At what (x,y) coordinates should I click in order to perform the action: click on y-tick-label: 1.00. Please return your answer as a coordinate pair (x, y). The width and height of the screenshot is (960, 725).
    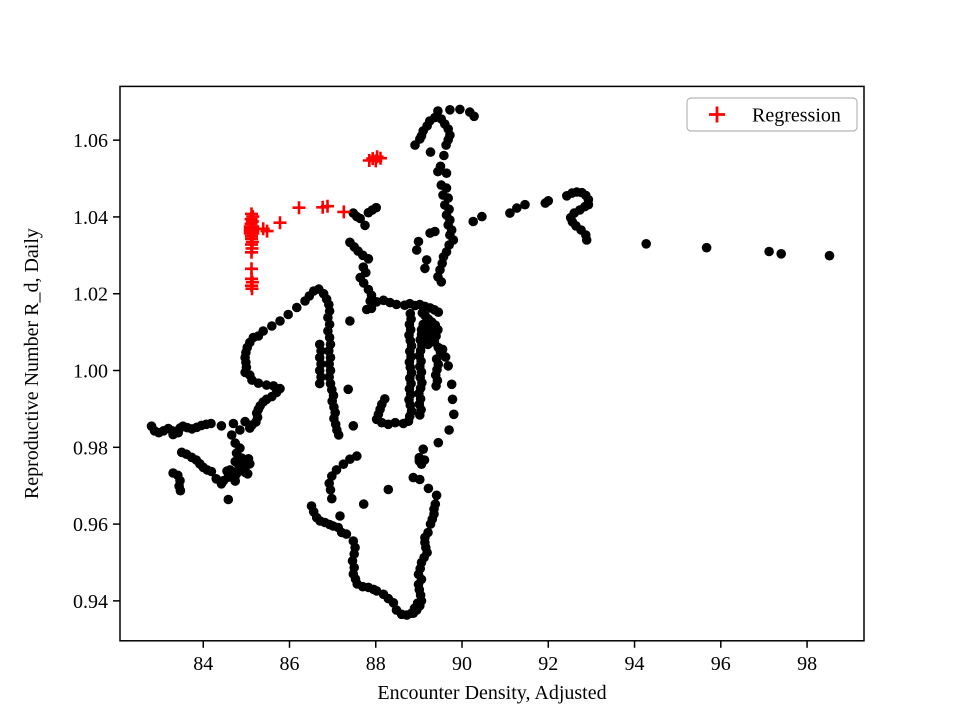
    Looking at the image, I should click on (90, 372).